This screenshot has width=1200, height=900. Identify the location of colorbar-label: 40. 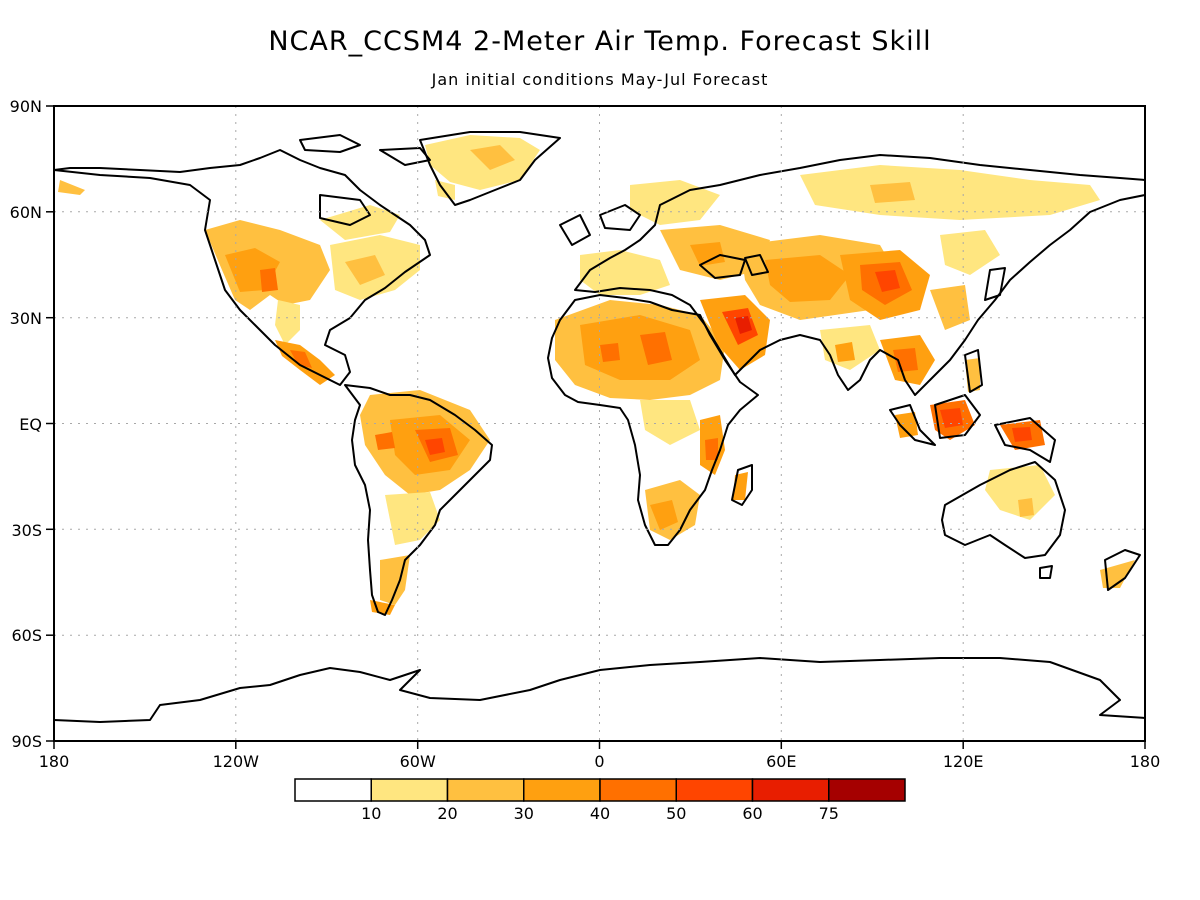
(600, 813).